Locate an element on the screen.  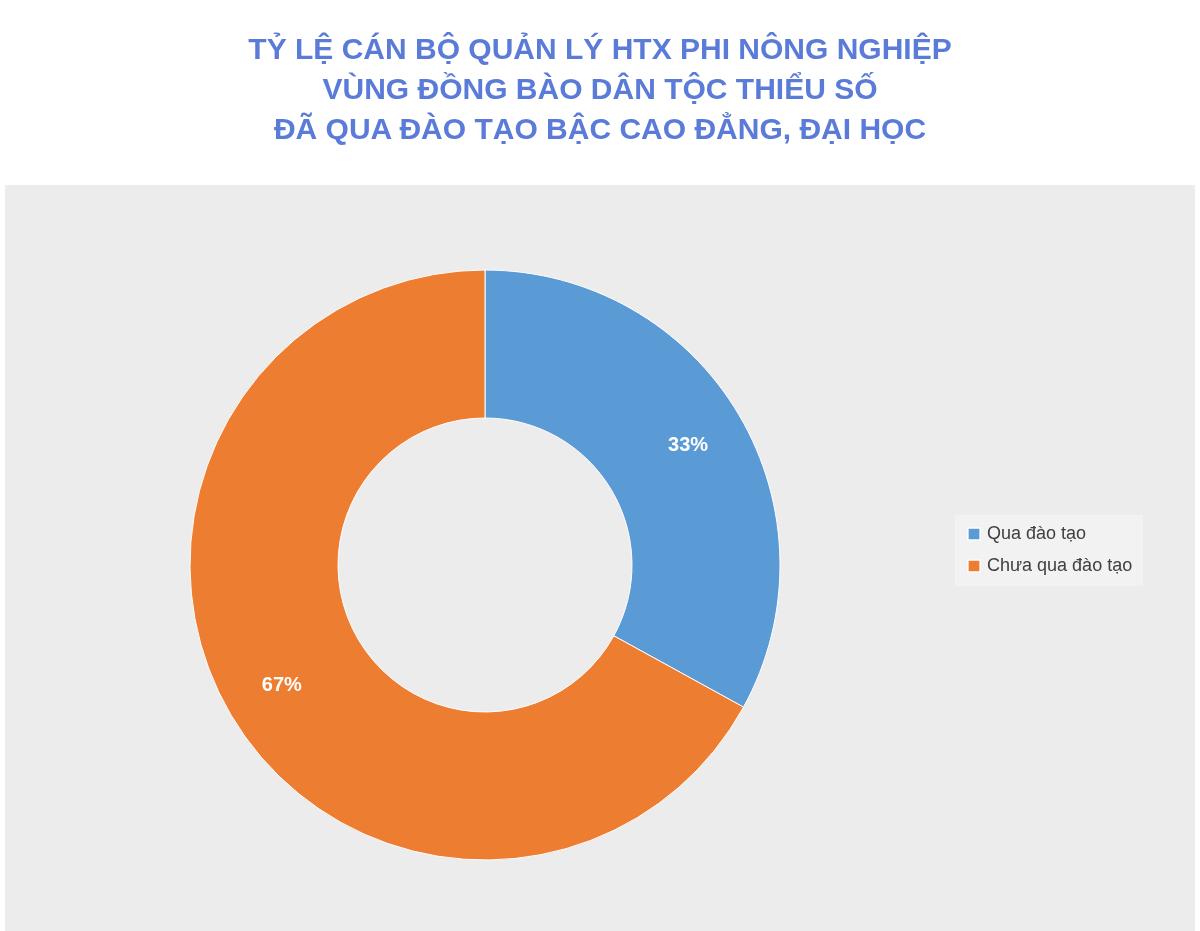
chart-title: TỶ LỆ CÁN BỘ QUẢN LÝ HTX PHI NÔNG NGHIỆP VÙNG ĐỒNG BÀO DÂN TỘC THIỂU SỐ ĐÃ QUA ĐÀO TẠO BẬC CAO ĐẲNG, ĐẠI HỌC is located at coordinates (600, 88).